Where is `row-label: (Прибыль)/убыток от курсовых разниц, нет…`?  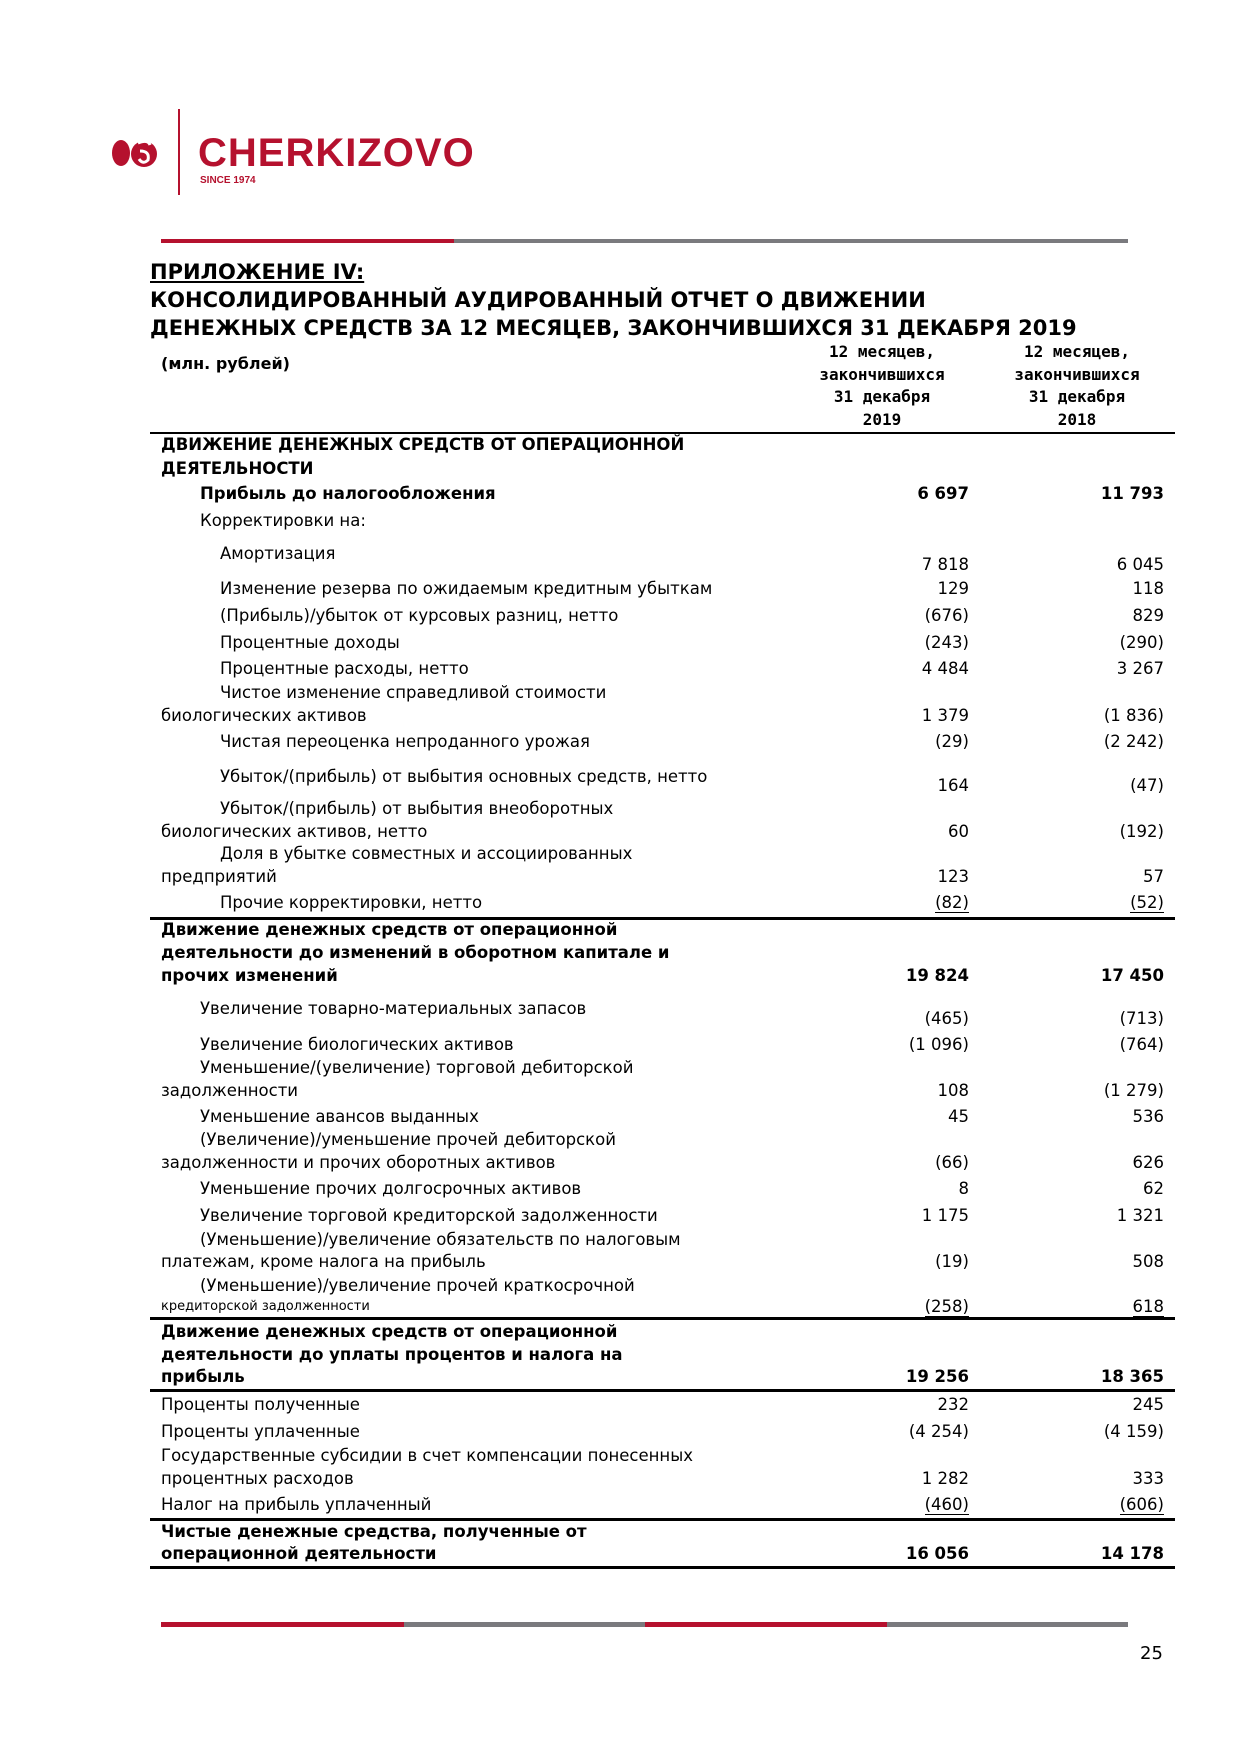 row-label: (Прибыль)/убыток от курсовых разниц, нет… is located at coordinates (419, 615).